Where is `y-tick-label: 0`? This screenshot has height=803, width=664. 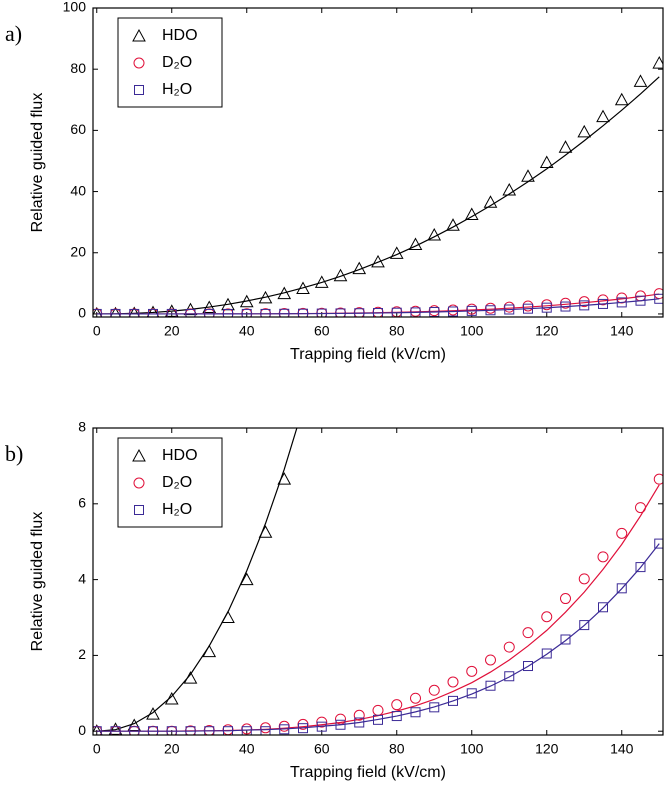 y-tick-label: 0 is located at coordinates (82, 313).